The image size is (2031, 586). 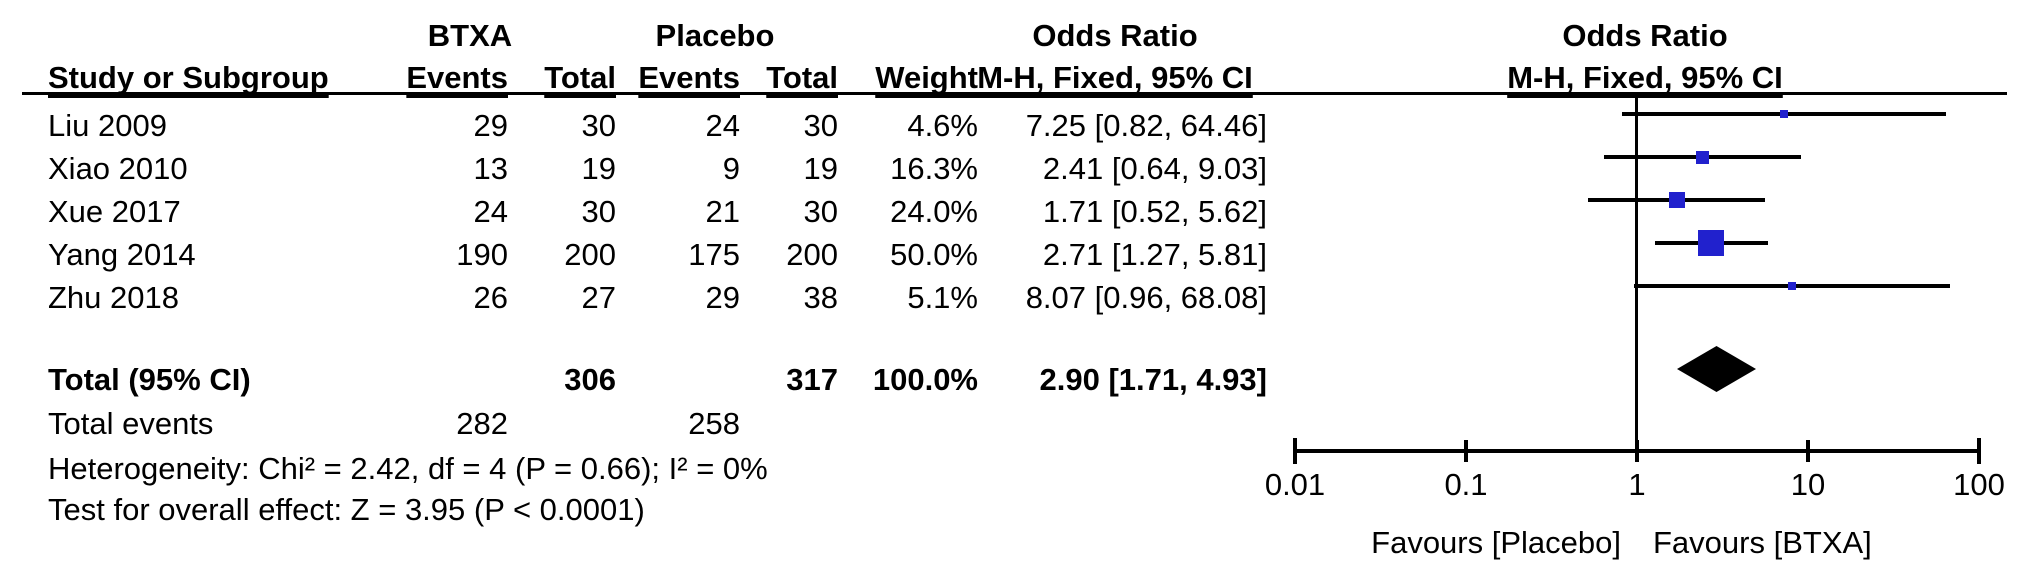 What do you see at coordinates (812, 254) in the screenshot?
I see `study-total-placebo: 200` at bounding box center [812, 254].